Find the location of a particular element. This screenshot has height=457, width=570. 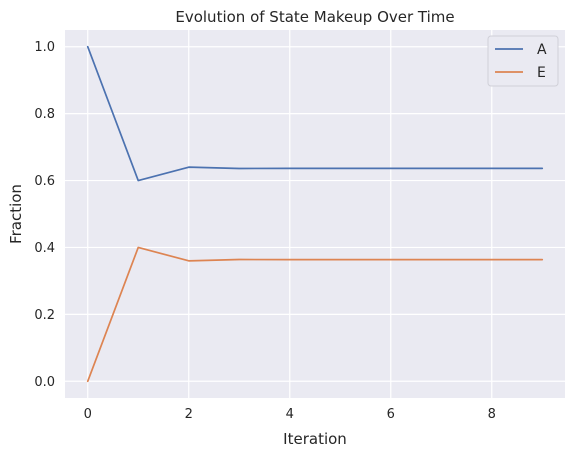

x-tick-label: 8 is located at coordinates (492, 414).